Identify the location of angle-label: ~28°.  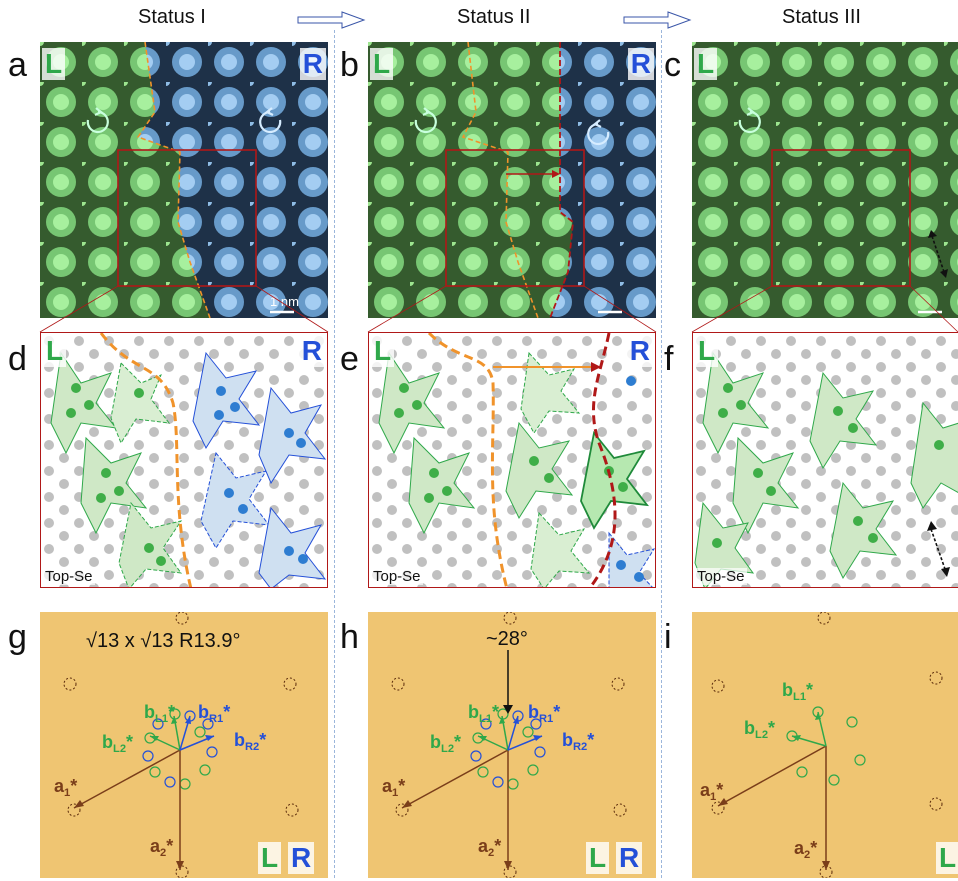
(507, 639).